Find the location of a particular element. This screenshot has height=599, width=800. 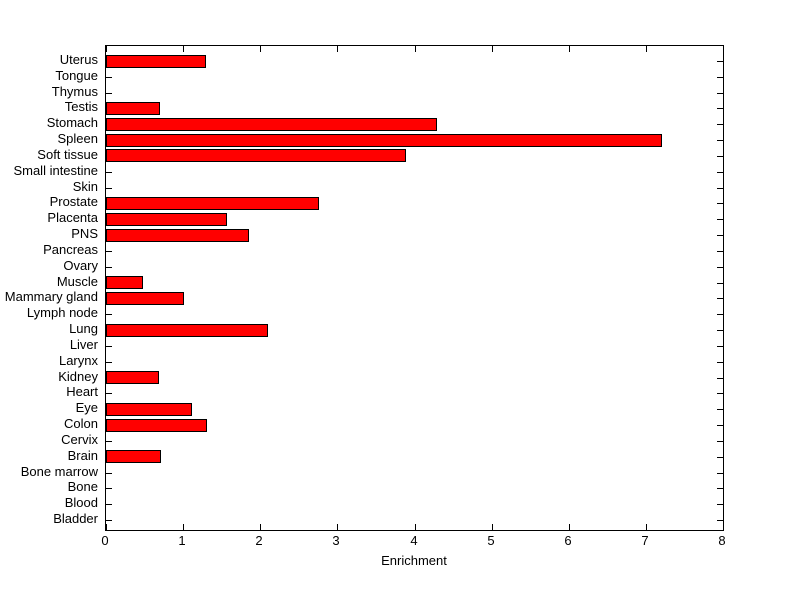

category-label: PNS is located at coordinates (84, 234).